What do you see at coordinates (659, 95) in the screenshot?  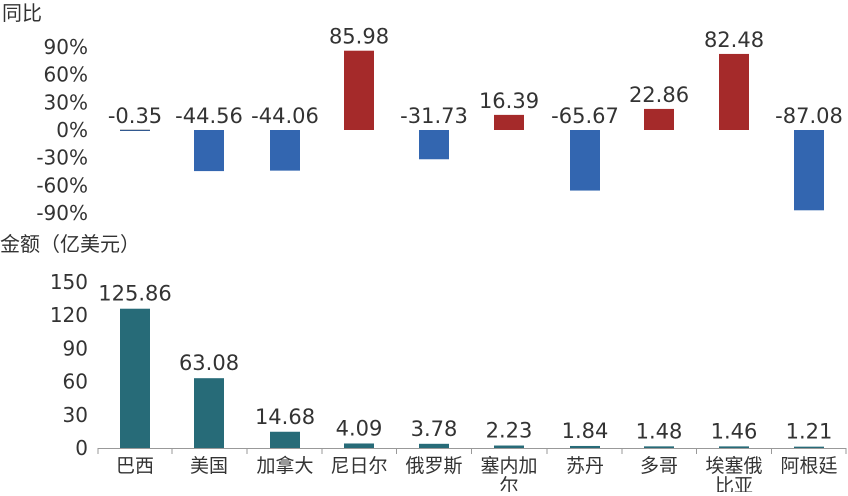 I see `yoy-data-label: 22.86` at bounding box center [659, 95].